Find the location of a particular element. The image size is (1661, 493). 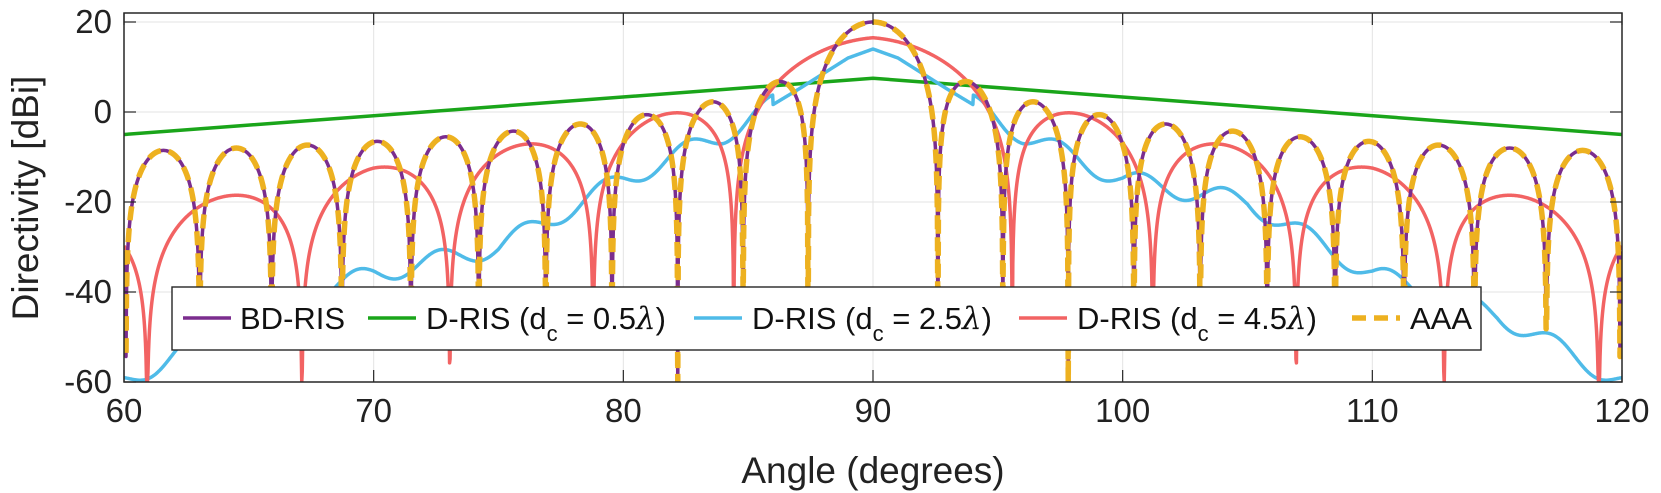

y-tick-label: -60 is located at coordinates (88, 381).